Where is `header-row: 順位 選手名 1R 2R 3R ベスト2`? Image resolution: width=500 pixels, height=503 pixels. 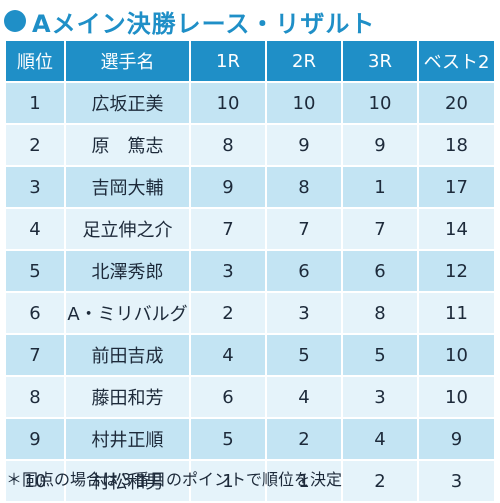 header-row: 順位 選手名 1R 2R 3R ベスト2 is located at coordinates (250, 61).